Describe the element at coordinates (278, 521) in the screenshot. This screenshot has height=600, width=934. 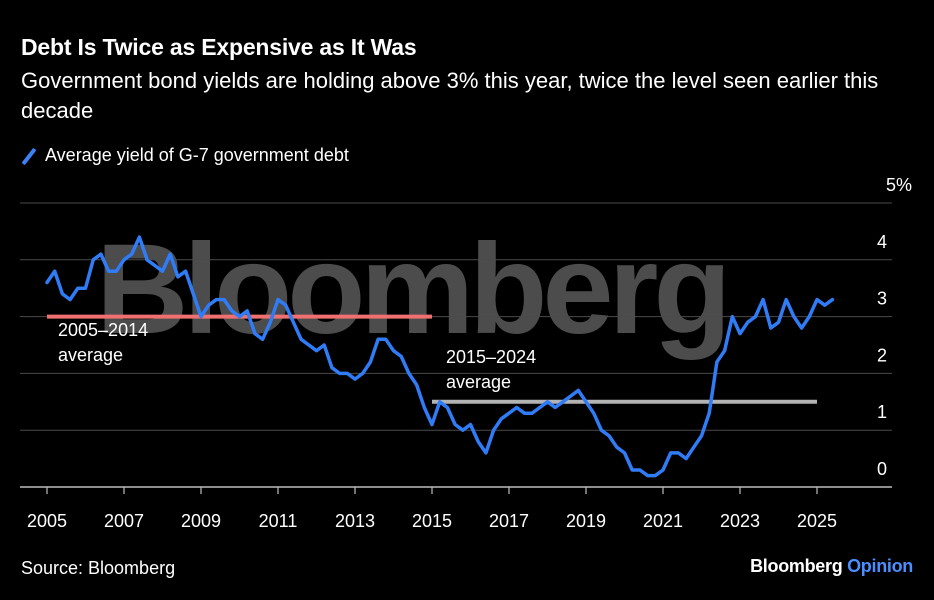
I see `x-tick-label: 2011` at that location.